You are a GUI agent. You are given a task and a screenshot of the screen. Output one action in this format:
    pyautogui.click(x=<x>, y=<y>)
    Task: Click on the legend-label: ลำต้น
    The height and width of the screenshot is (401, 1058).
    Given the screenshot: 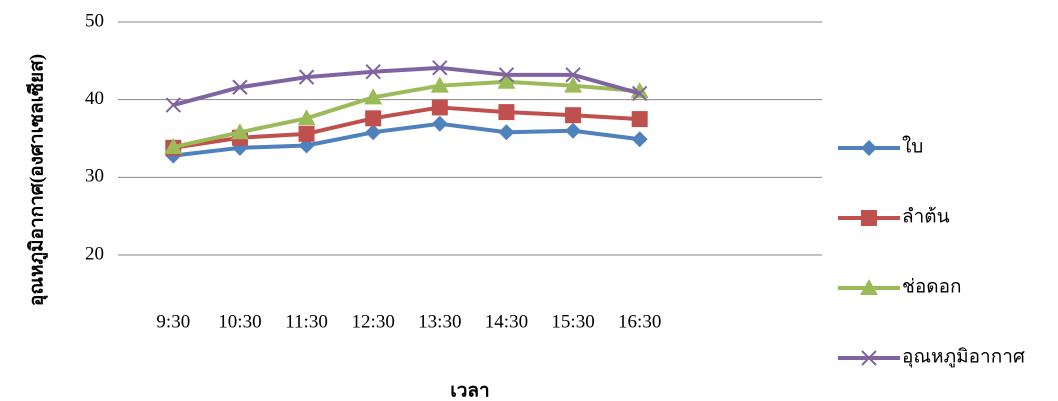 What is the action you would take?
    pyautogui.click(x=926, y=216)
    